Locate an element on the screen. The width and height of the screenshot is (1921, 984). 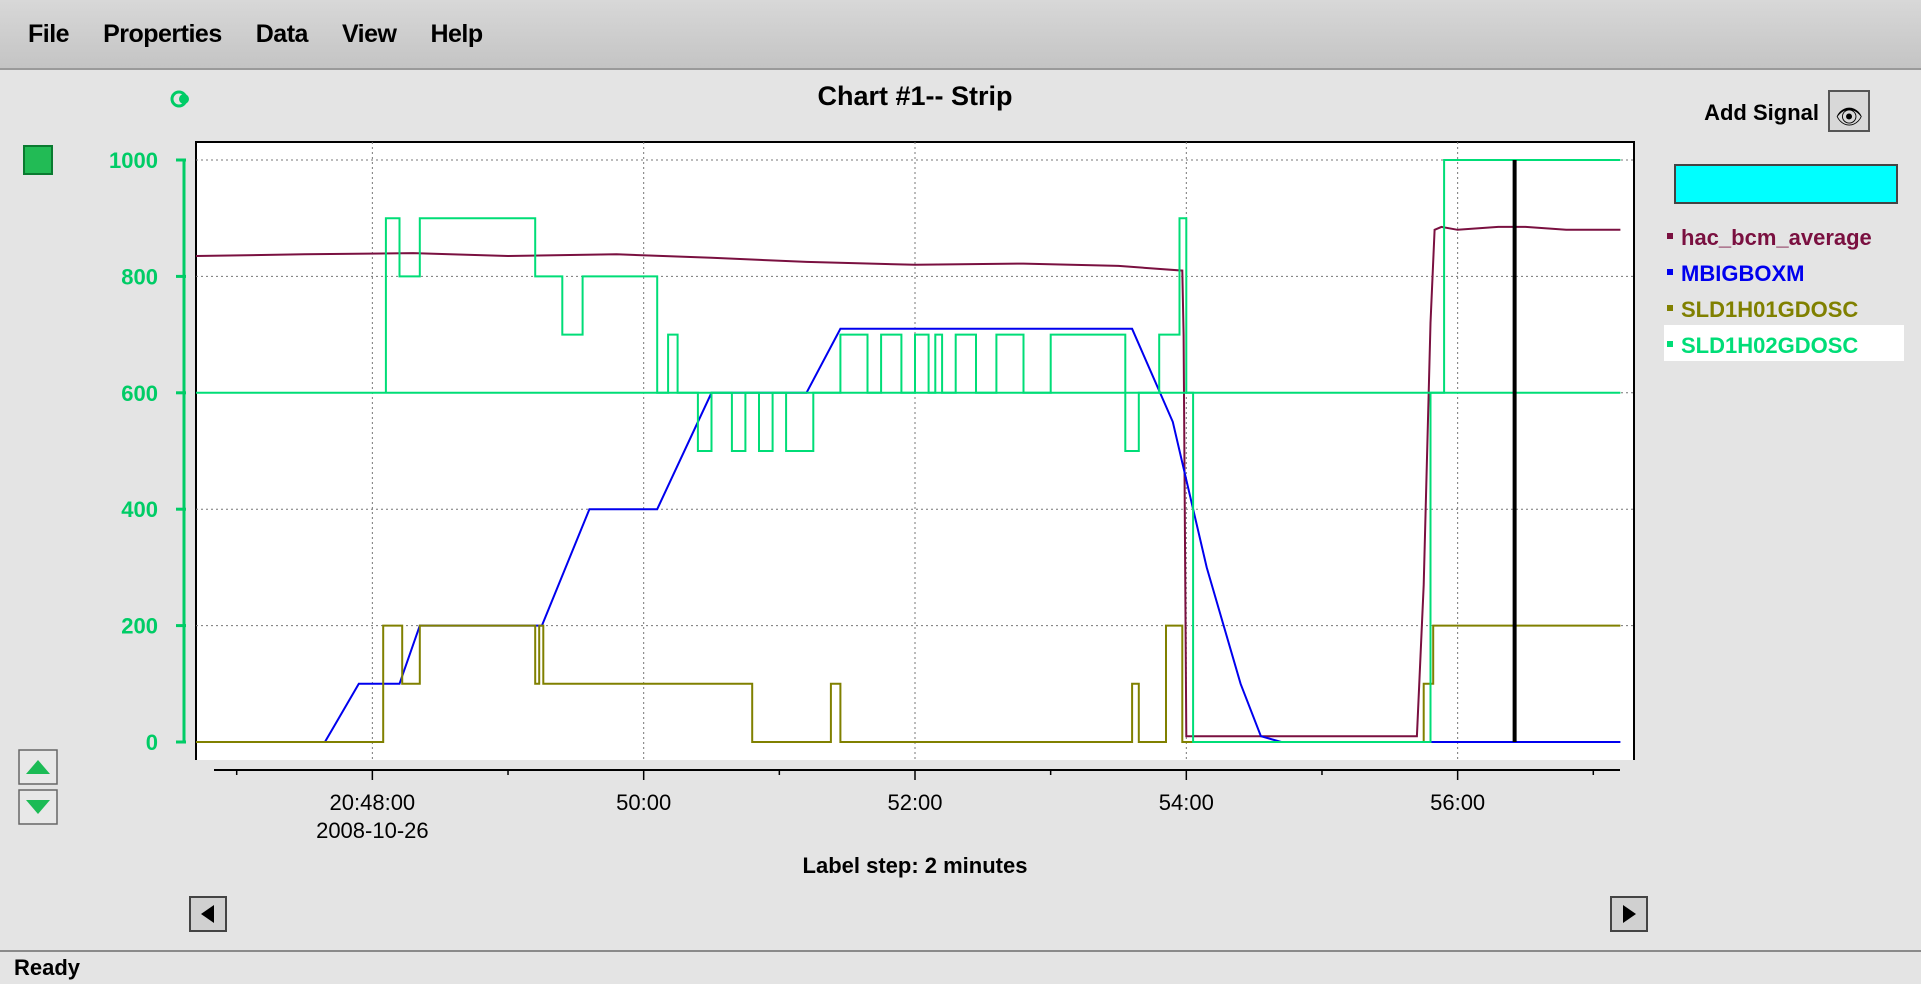
arrow-up-icon is located at coordinates (38, 767).